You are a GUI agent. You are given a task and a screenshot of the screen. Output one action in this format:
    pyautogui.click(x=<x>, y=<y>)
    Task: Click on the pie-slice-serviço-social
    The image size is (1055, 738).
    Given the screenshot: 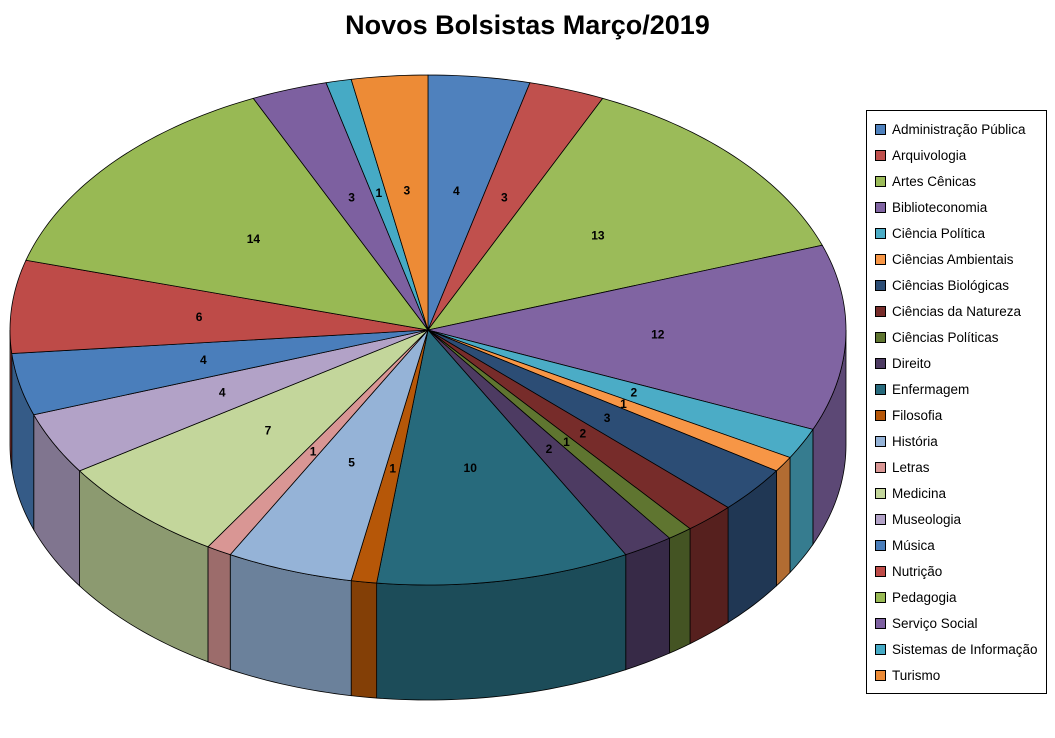 What is the action you would take?
    pyautogui.click(x=340, y=206)
    